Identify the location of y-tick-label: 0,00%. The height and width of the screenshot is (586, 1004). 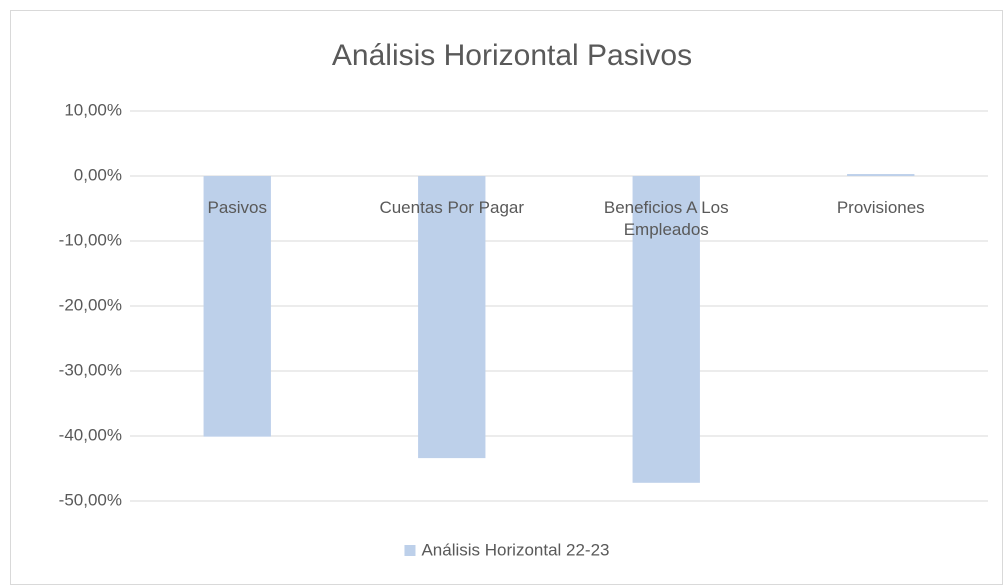
(98, 174).